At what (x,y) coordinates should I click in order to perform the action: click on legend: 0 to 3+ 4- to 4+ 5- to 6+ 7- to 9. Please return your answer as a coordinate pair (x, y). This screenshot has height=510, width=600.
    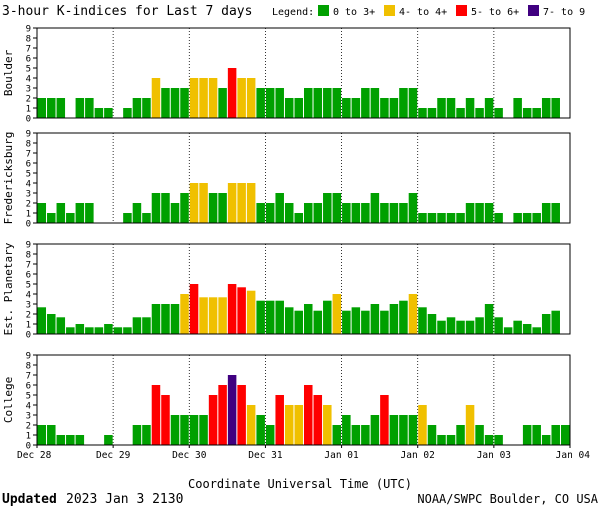
    Looking at the image, I should click on (451, 11).